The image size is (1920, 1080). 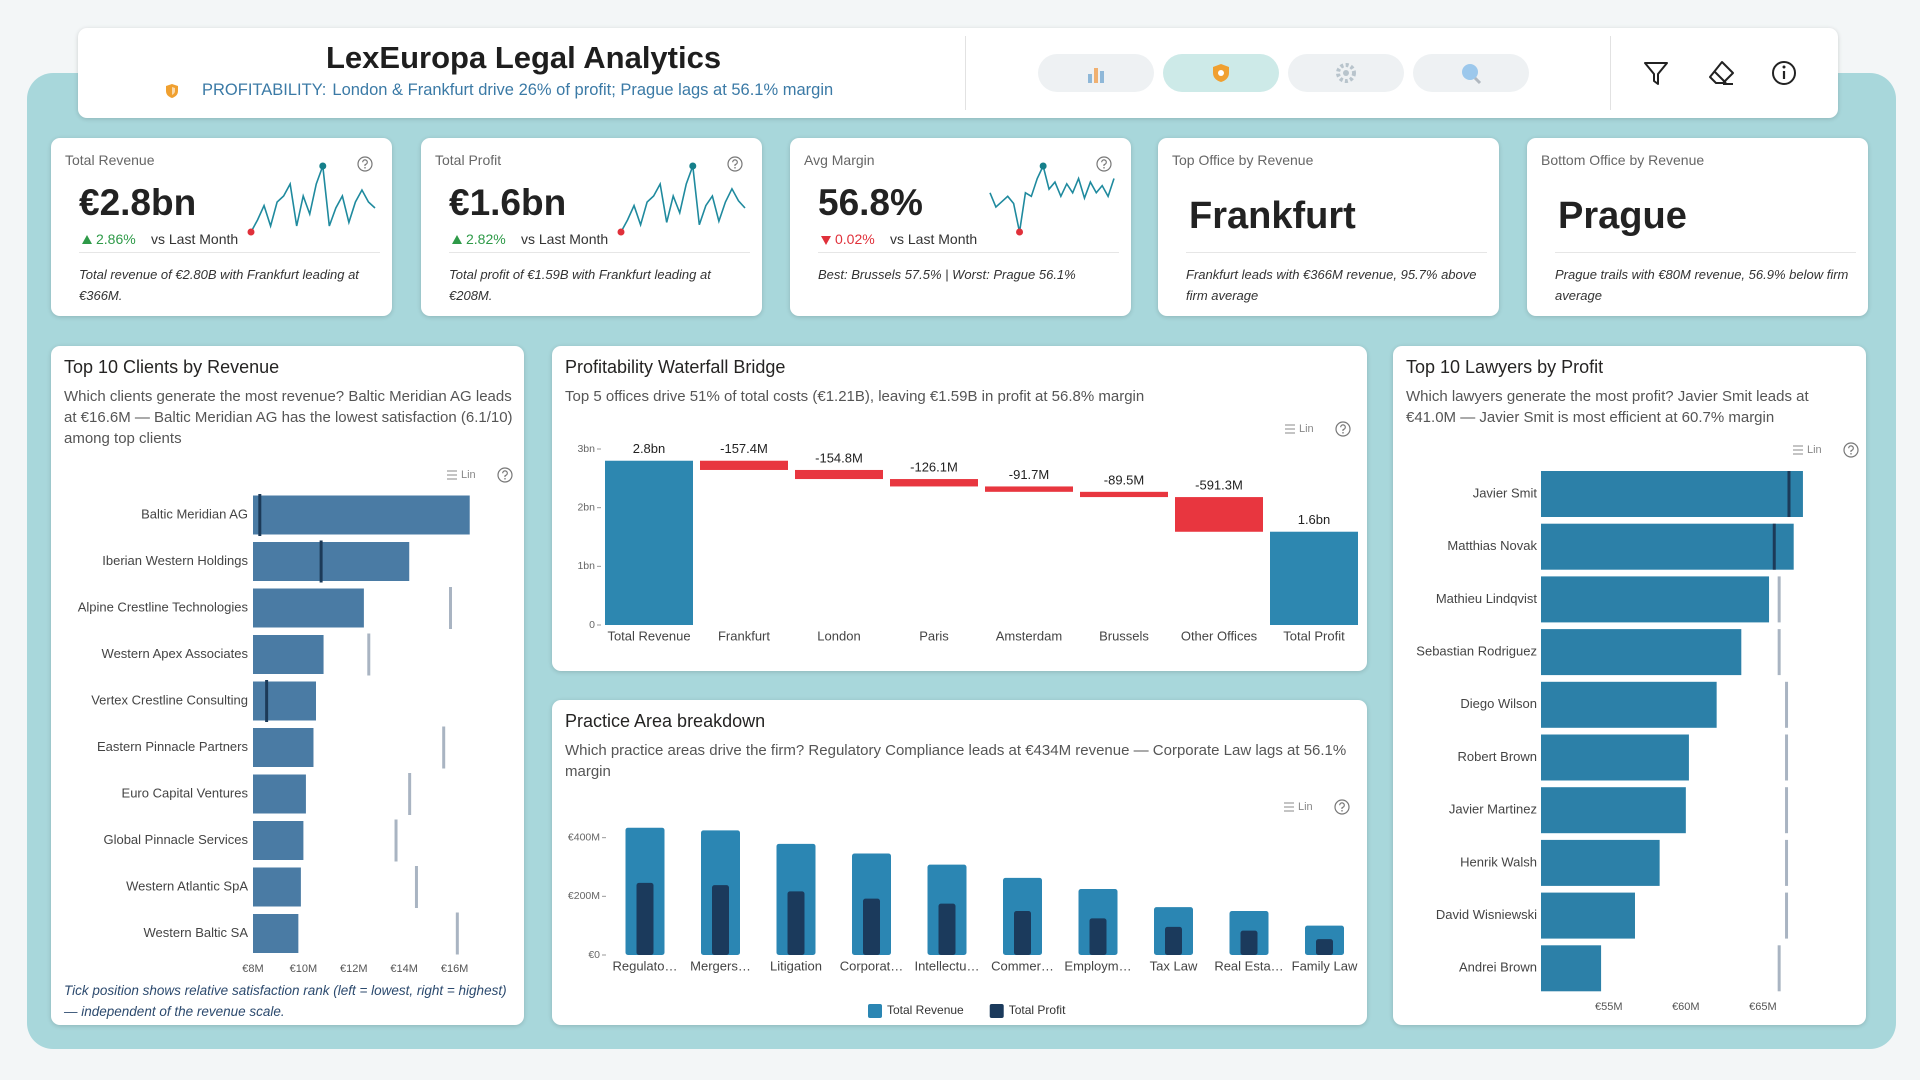 What do you see at coordinates (172, 91) in the screenshot?
I see `shield-icon` at bounding box center [172, 91].